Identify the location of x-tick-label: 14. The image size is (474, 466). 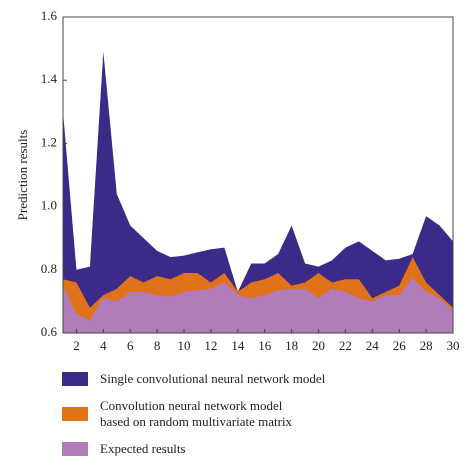
(238, 345).